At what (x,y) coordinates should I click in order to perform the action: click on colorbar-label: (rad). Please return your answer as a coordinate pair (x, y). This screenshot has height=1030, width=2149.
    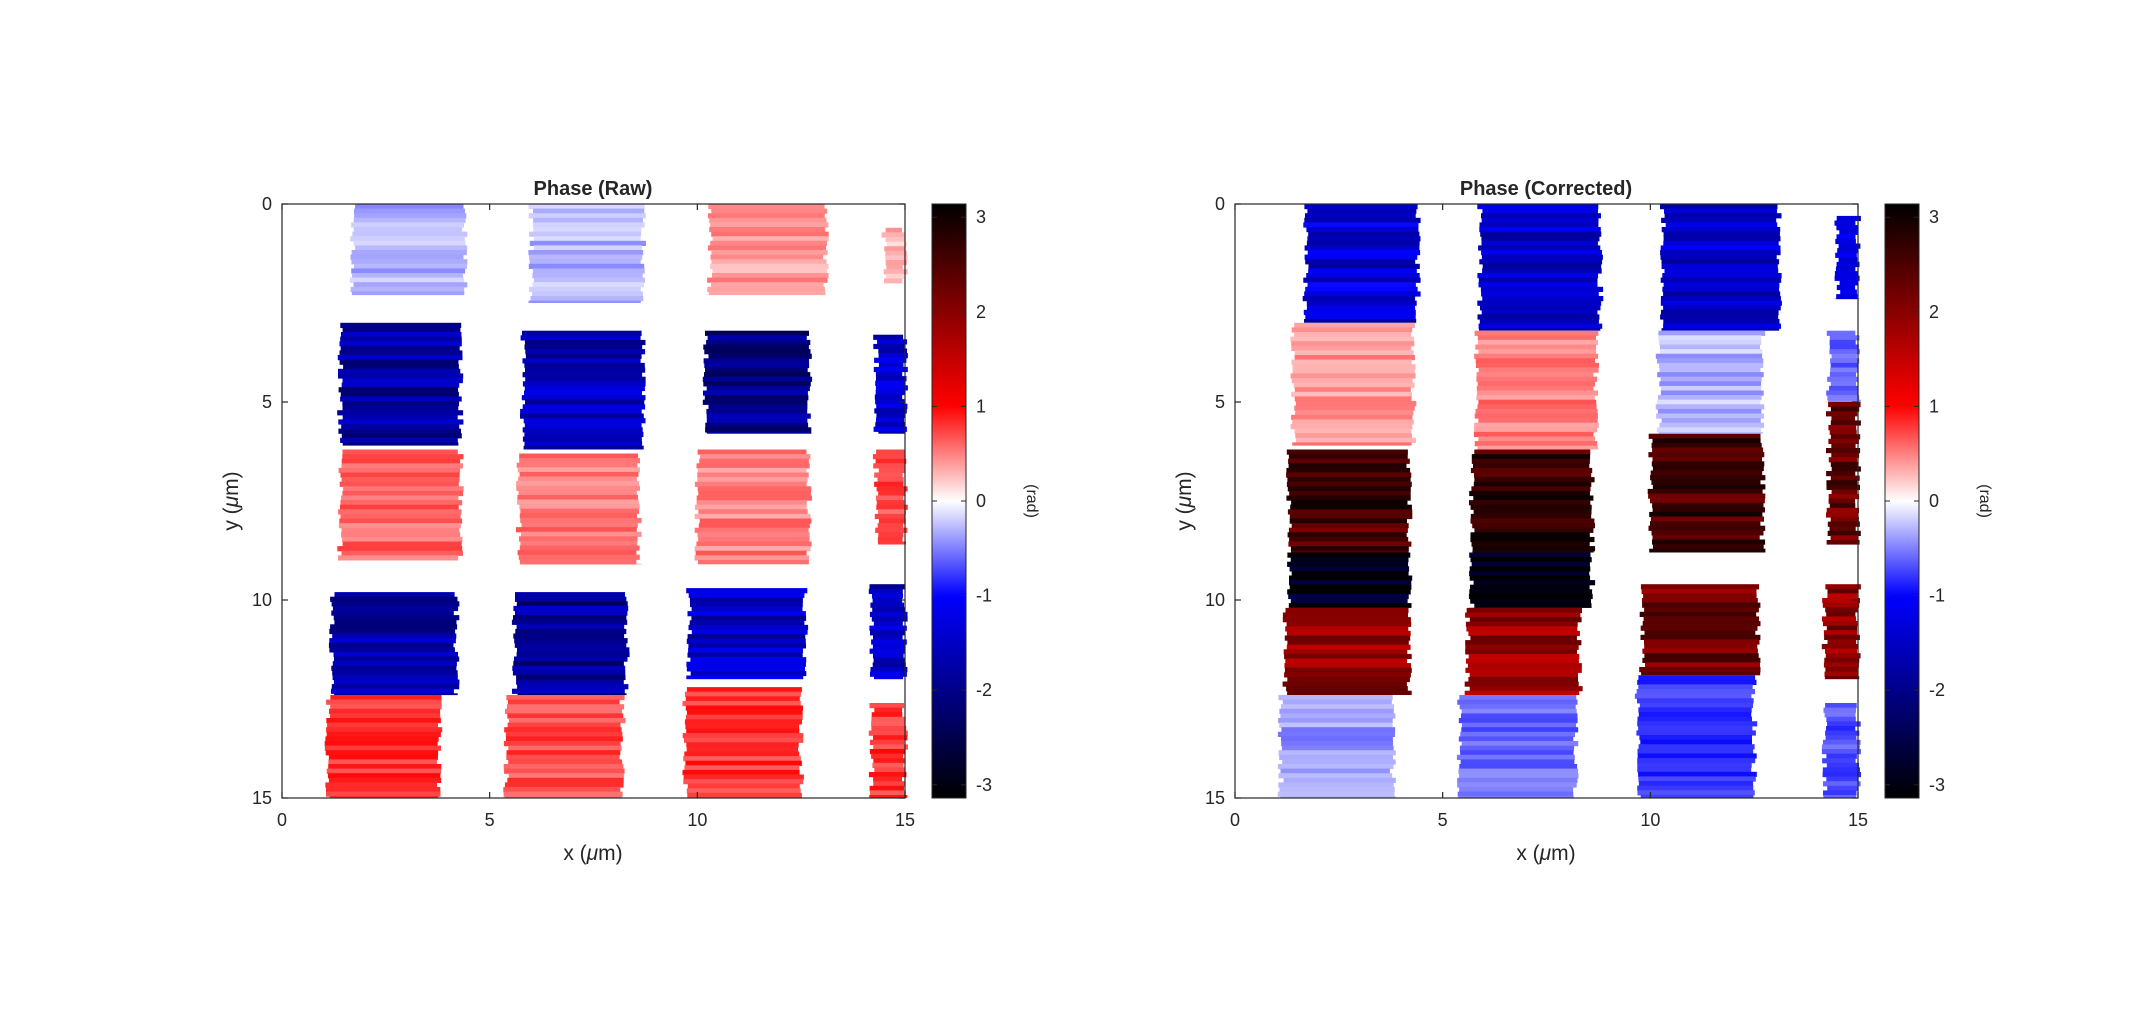
    Looking at the image, I should click on (1031, 501).